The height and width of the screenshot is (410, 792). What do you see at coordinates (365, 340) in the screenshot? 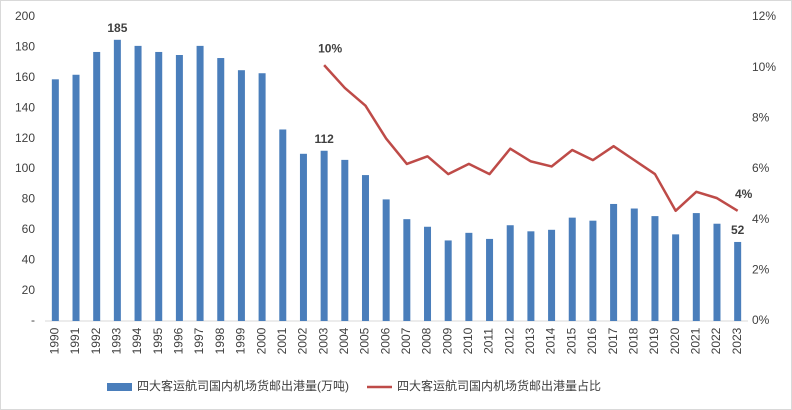
I see `x-tick-label: 2005` at bounding box center [365, 340].